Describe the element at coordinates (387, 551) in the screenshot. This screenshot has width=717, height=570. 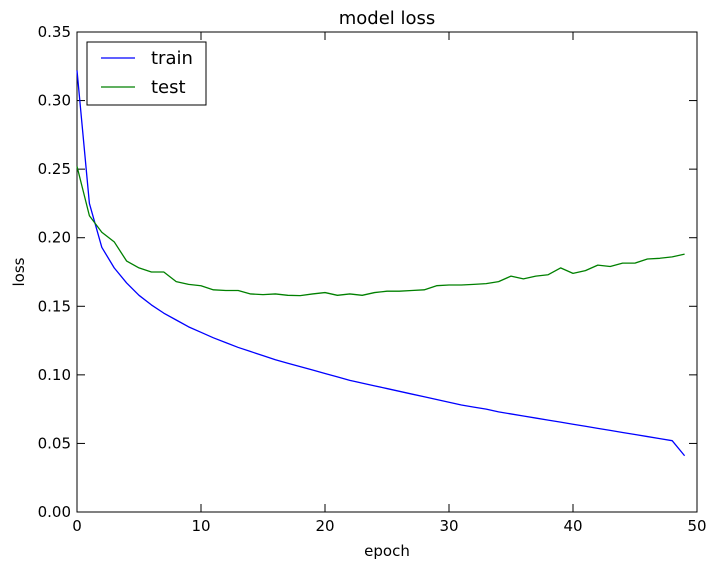
I see `x-axis-title: epoch` at that location.